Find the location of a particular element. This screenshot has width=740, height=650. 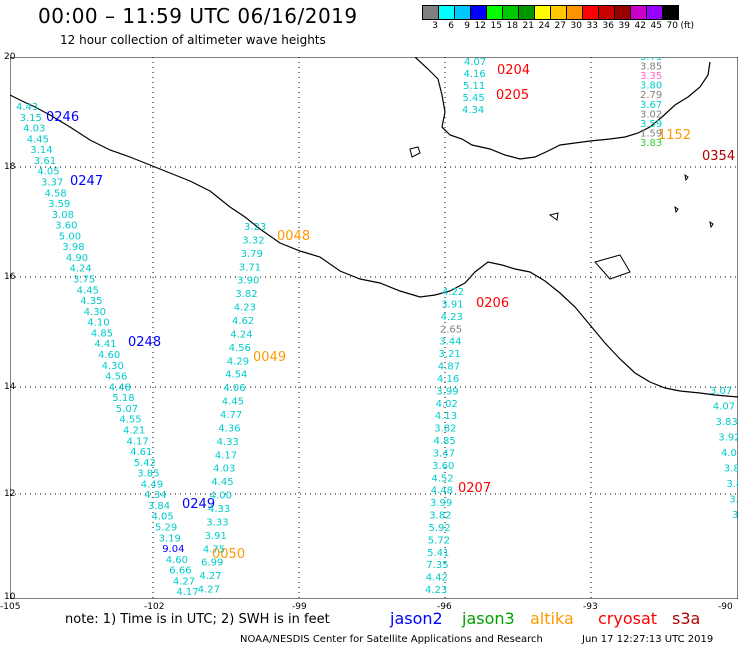

pass-label: 0205 is located at coordinates (512, 95).